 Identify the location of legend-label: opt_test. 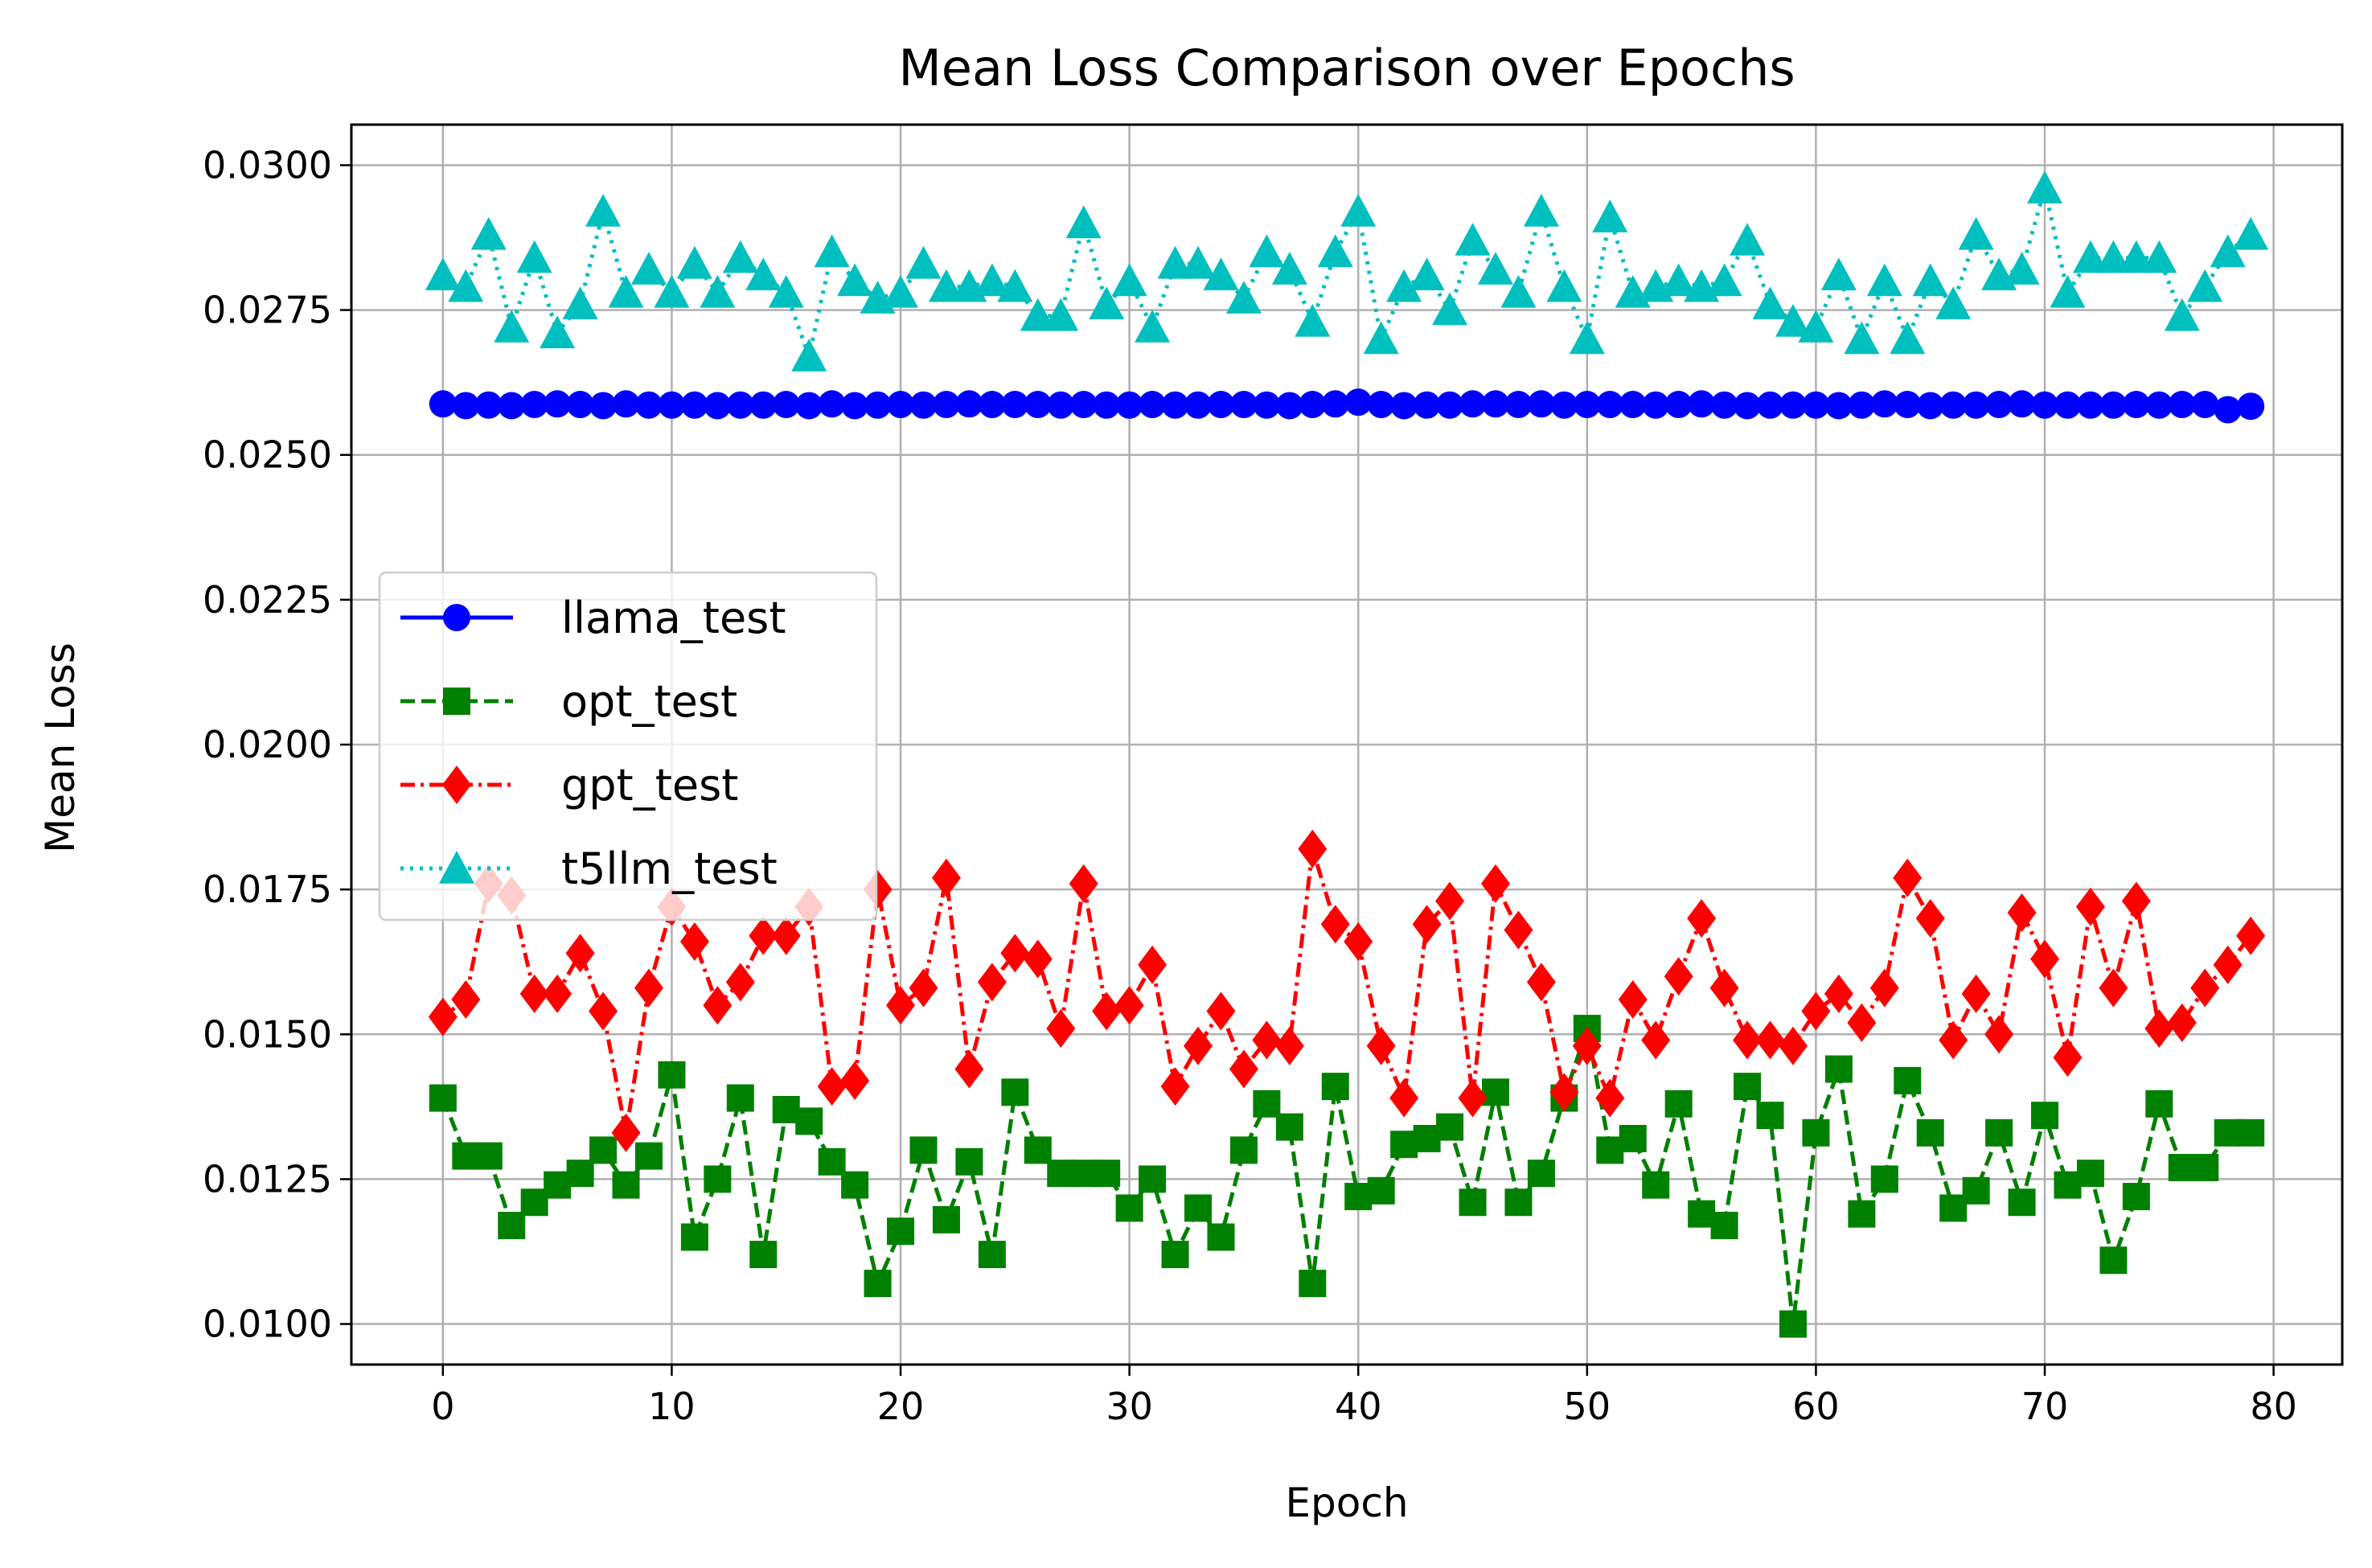
(649, 701).